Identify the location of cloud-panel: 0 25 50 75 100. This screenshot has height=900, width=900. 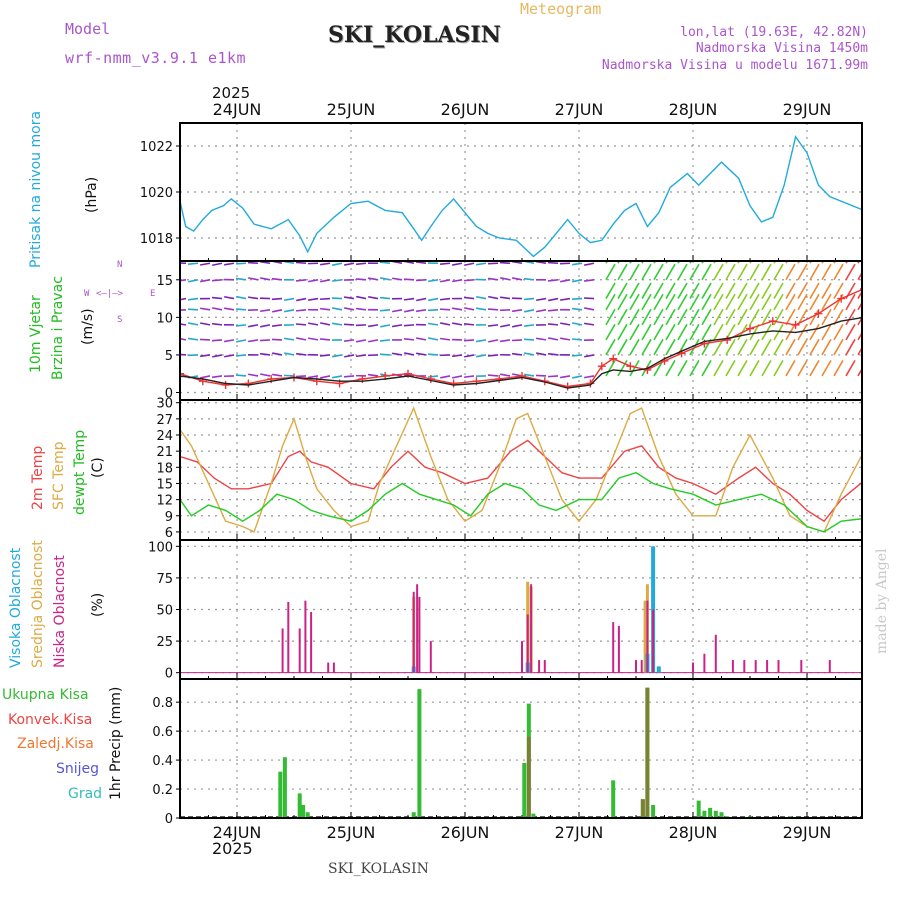
(505, 611).